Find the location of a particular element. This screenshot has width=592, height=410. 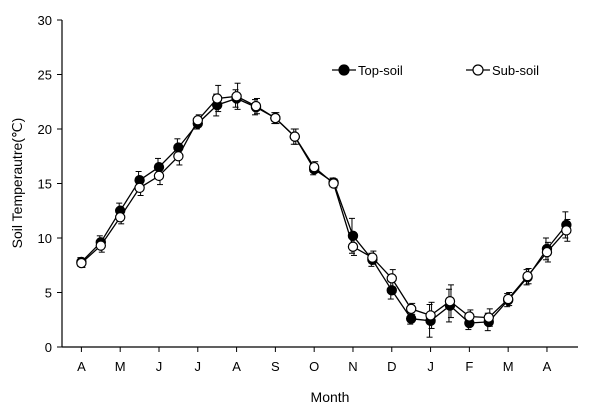

legend-marker-sub-soil is located at coordinates (478, 70).